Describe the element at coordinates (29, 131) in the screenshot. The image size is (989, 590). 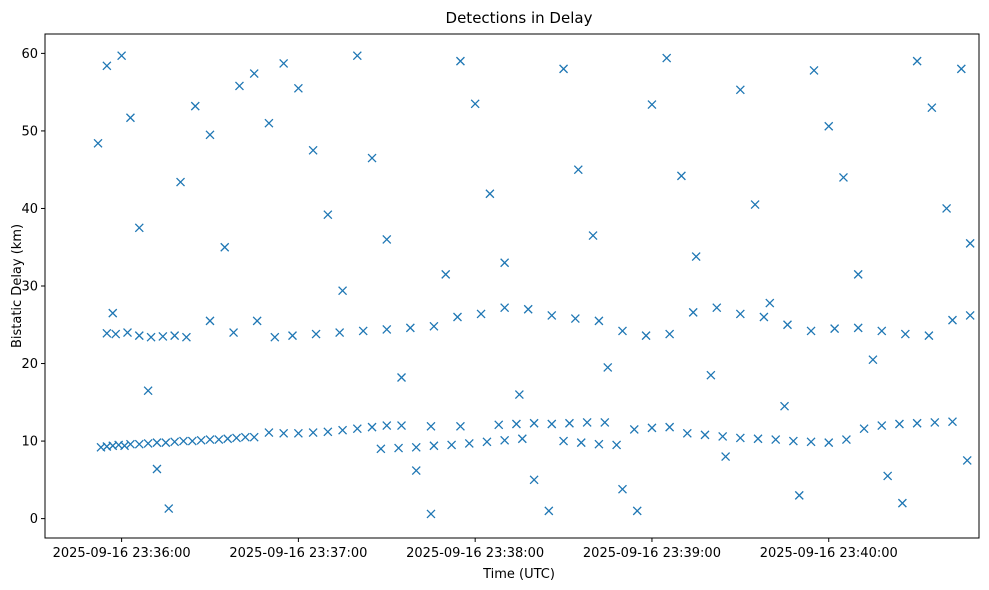
I see `y-tick-label: 50` at that location.